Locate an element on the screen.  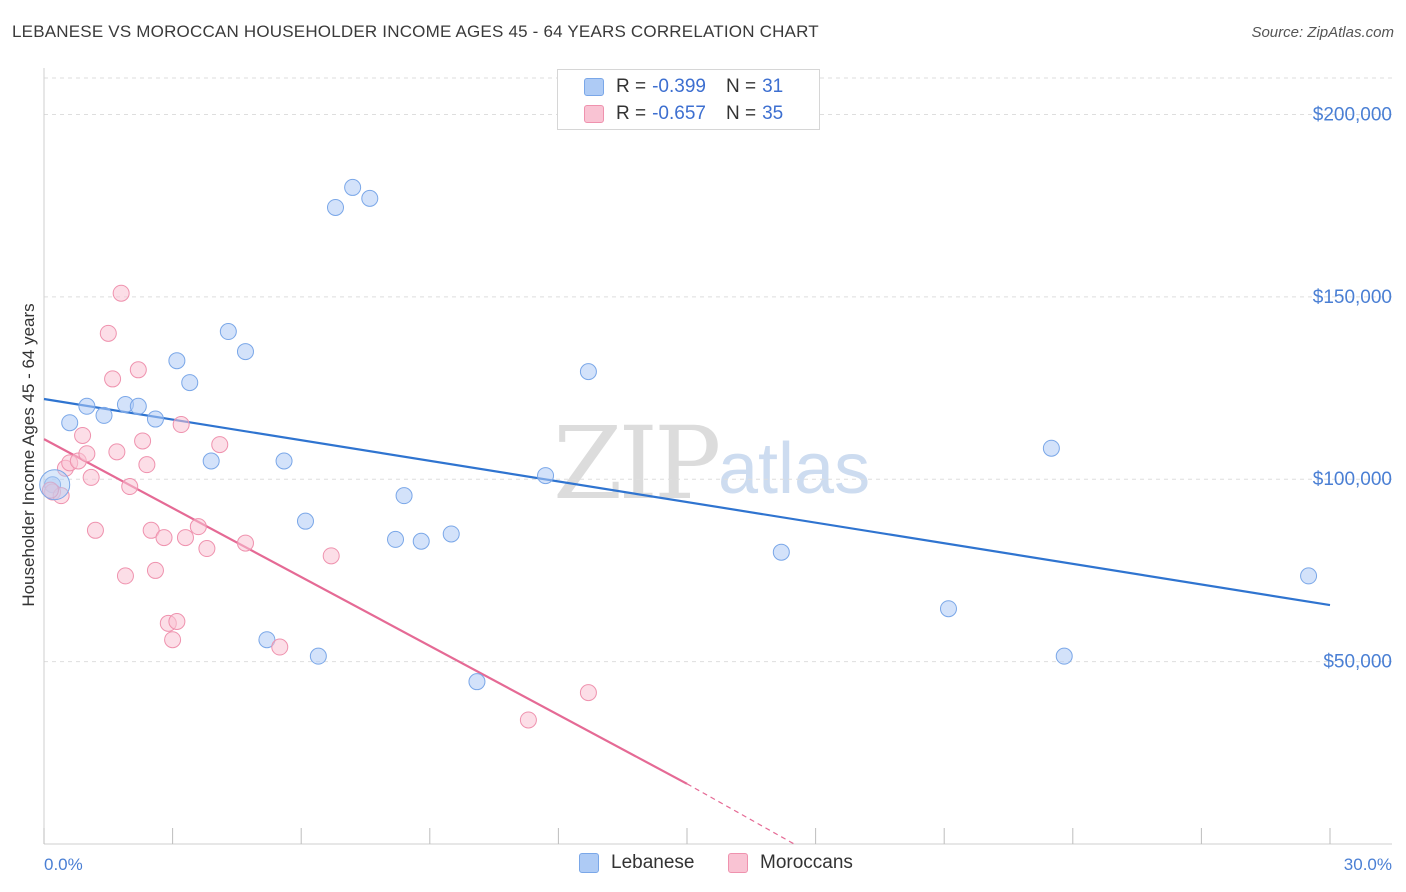
source-label: Source: ZipAtlas.com is located at coordinates (1322, 32).